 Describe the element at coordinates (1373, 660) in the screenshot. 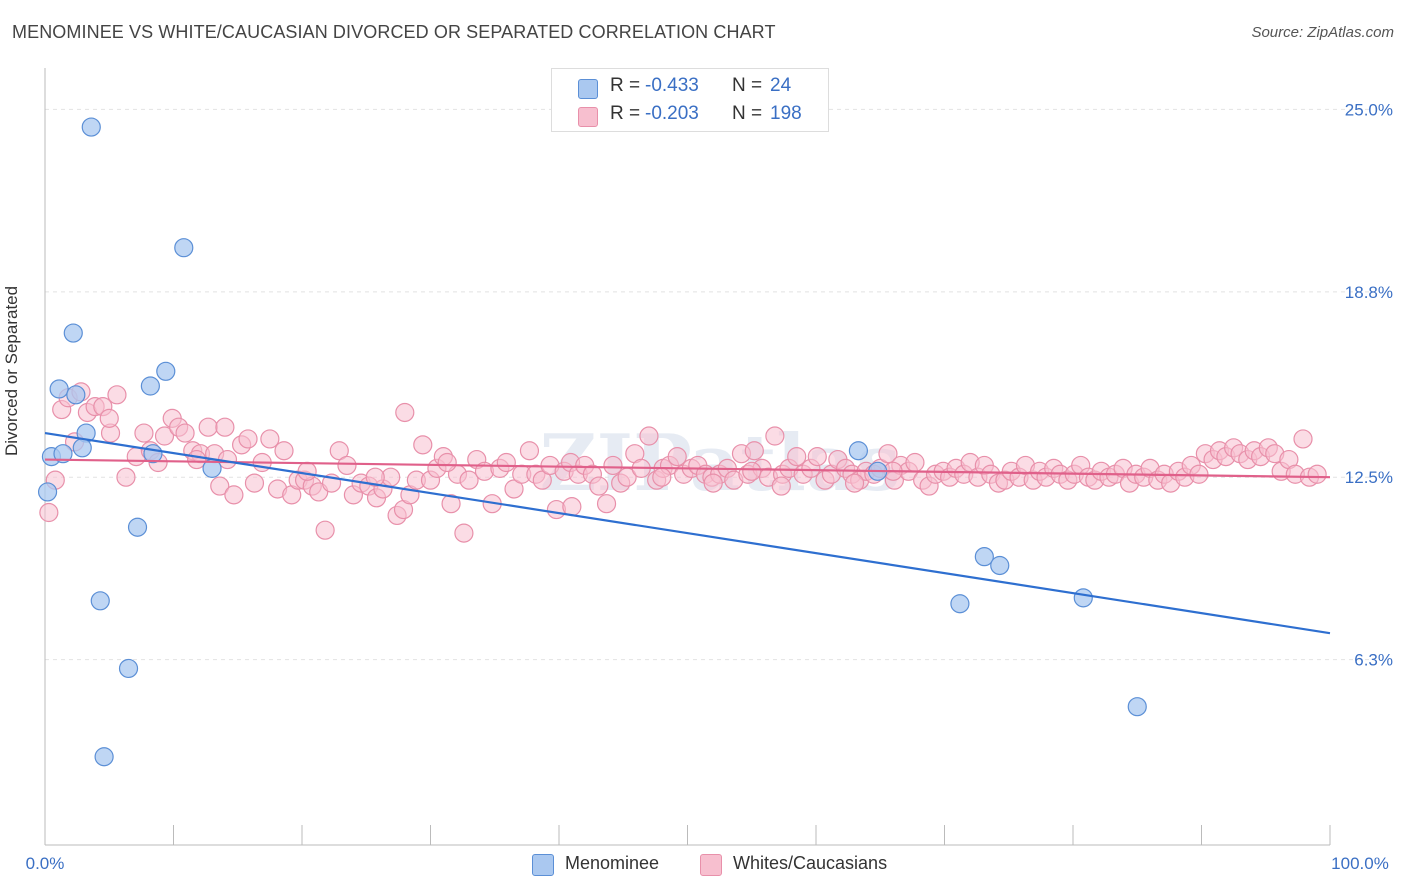

I see `y-tick-label: 6.3%` at that location.